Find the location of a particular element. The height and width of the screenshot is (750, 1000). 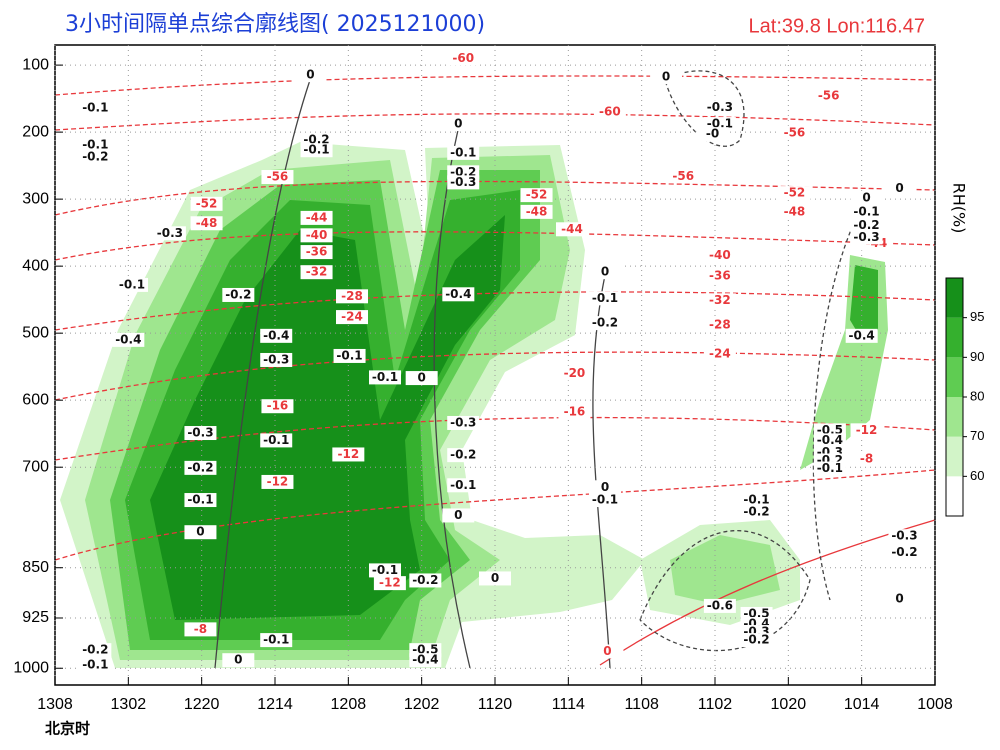

x-tick-label: 1120 is located at coordinates (495, 704).